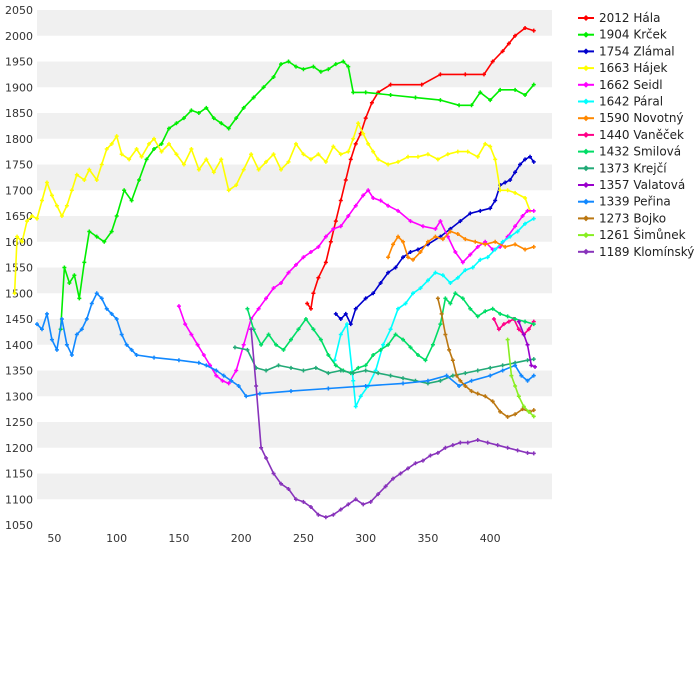 The image size is (700, 700). What do you see at coordinates (586, 185) in the screenshot?
I see `legend-marker` at bounding box center [586, 185].